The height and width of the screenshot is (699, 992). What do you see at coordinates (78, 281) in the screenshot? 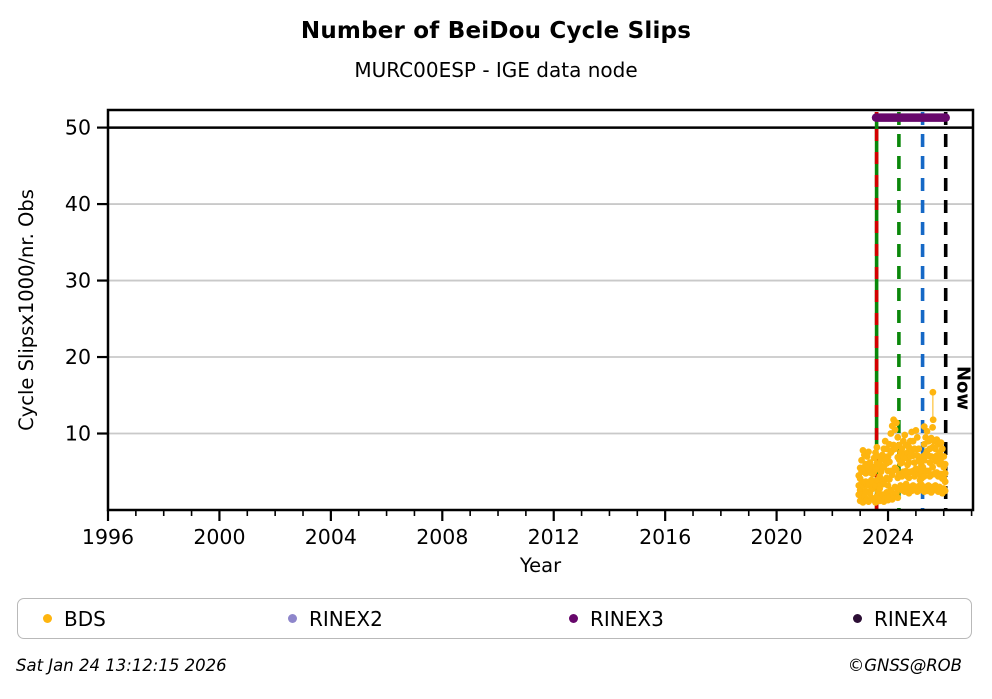
I see `y-tick-label: 30` at bounding box center [78, 281].